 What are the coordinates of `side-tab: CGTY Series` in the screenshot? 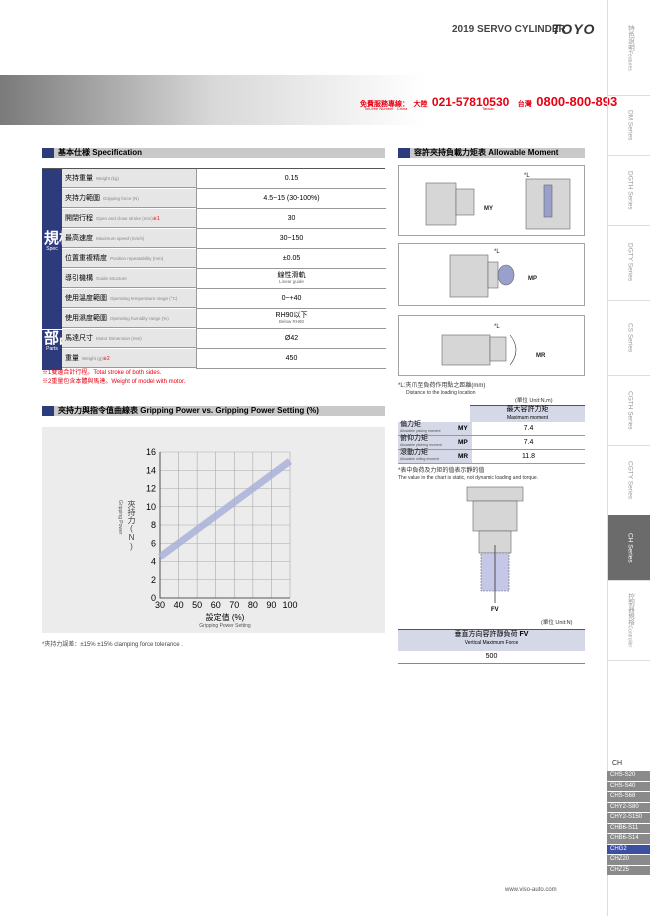 It's located at (629, 480).